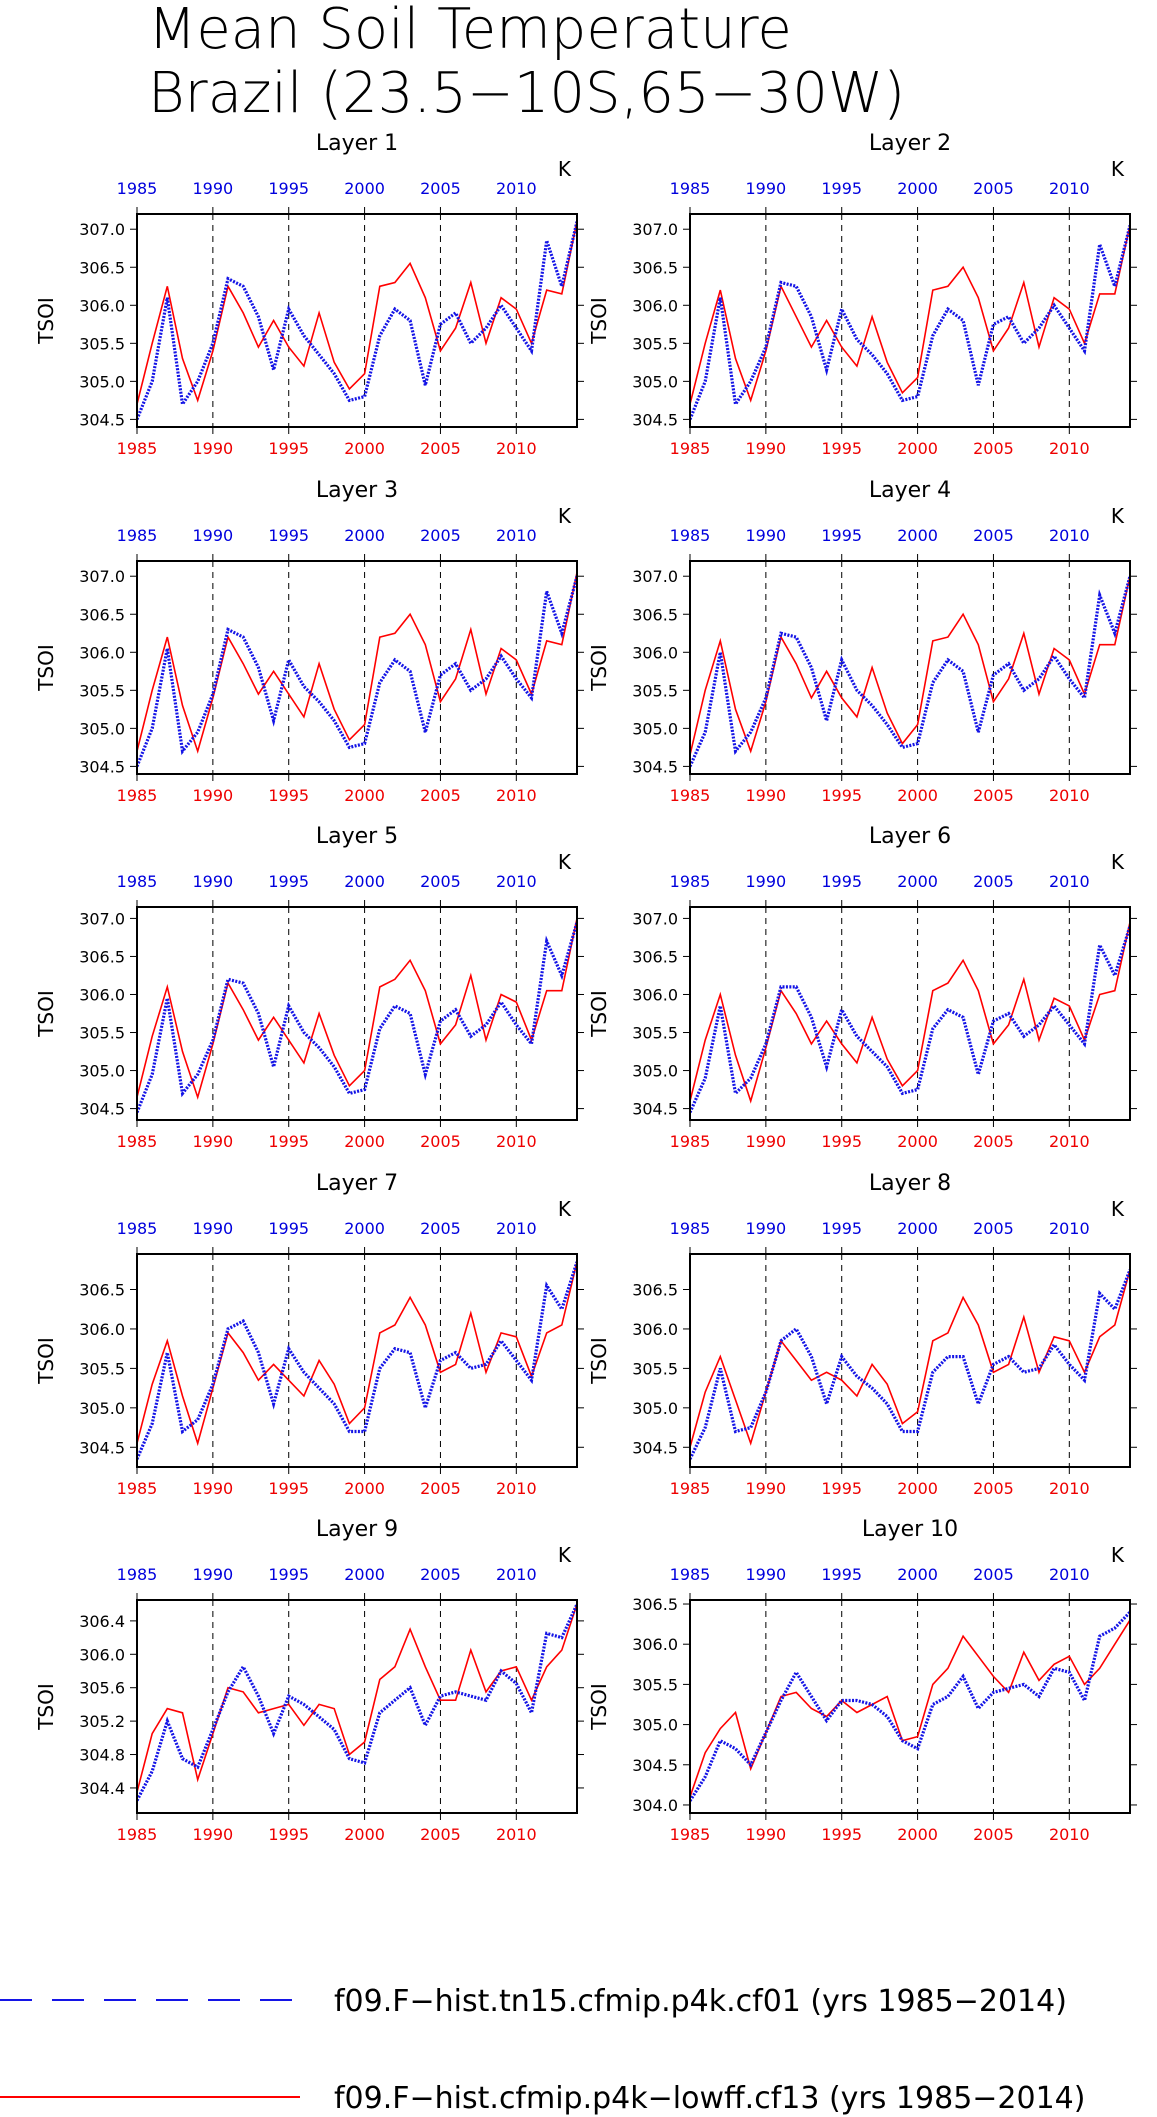 The image size is (1157, 2117). Describe the element at coordinates (910, 1529) in the screenshot. I see `panel-title: Layer 10` at that location.